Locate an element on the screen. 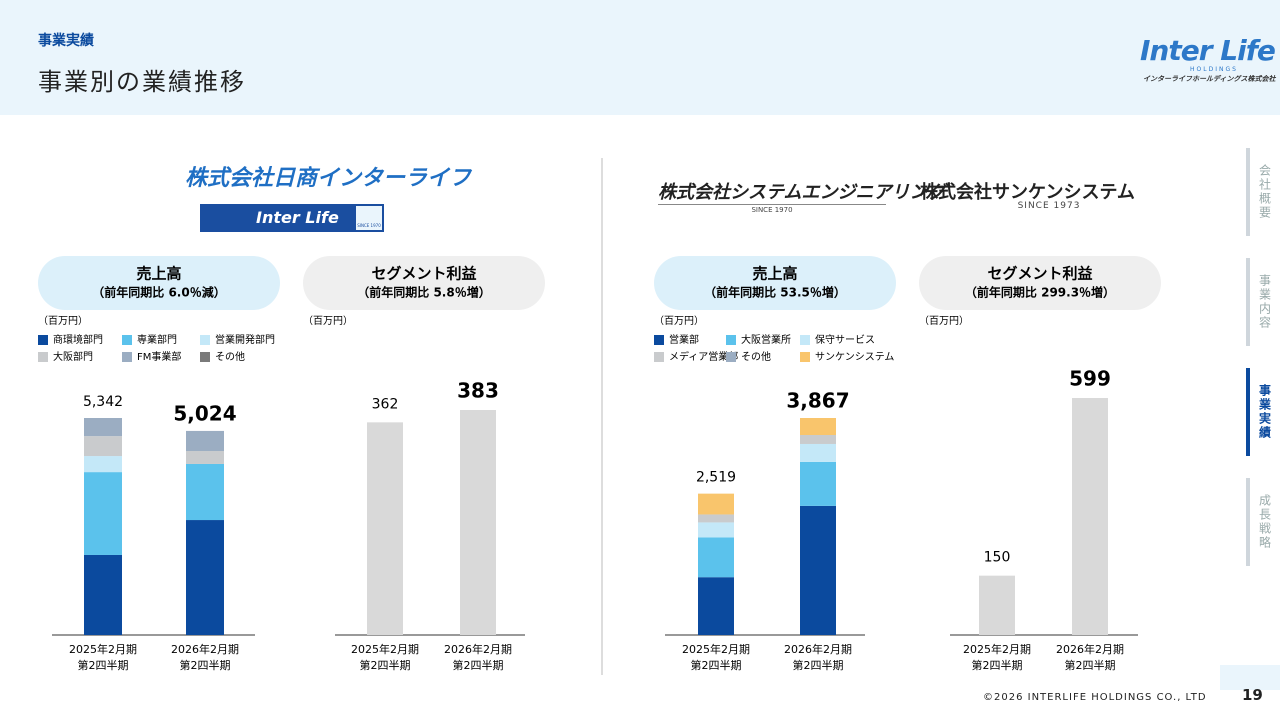 This screenshot has width=1280, height=720. logo-system-since: SINCE 1970 is located at coordinates (772, 209).